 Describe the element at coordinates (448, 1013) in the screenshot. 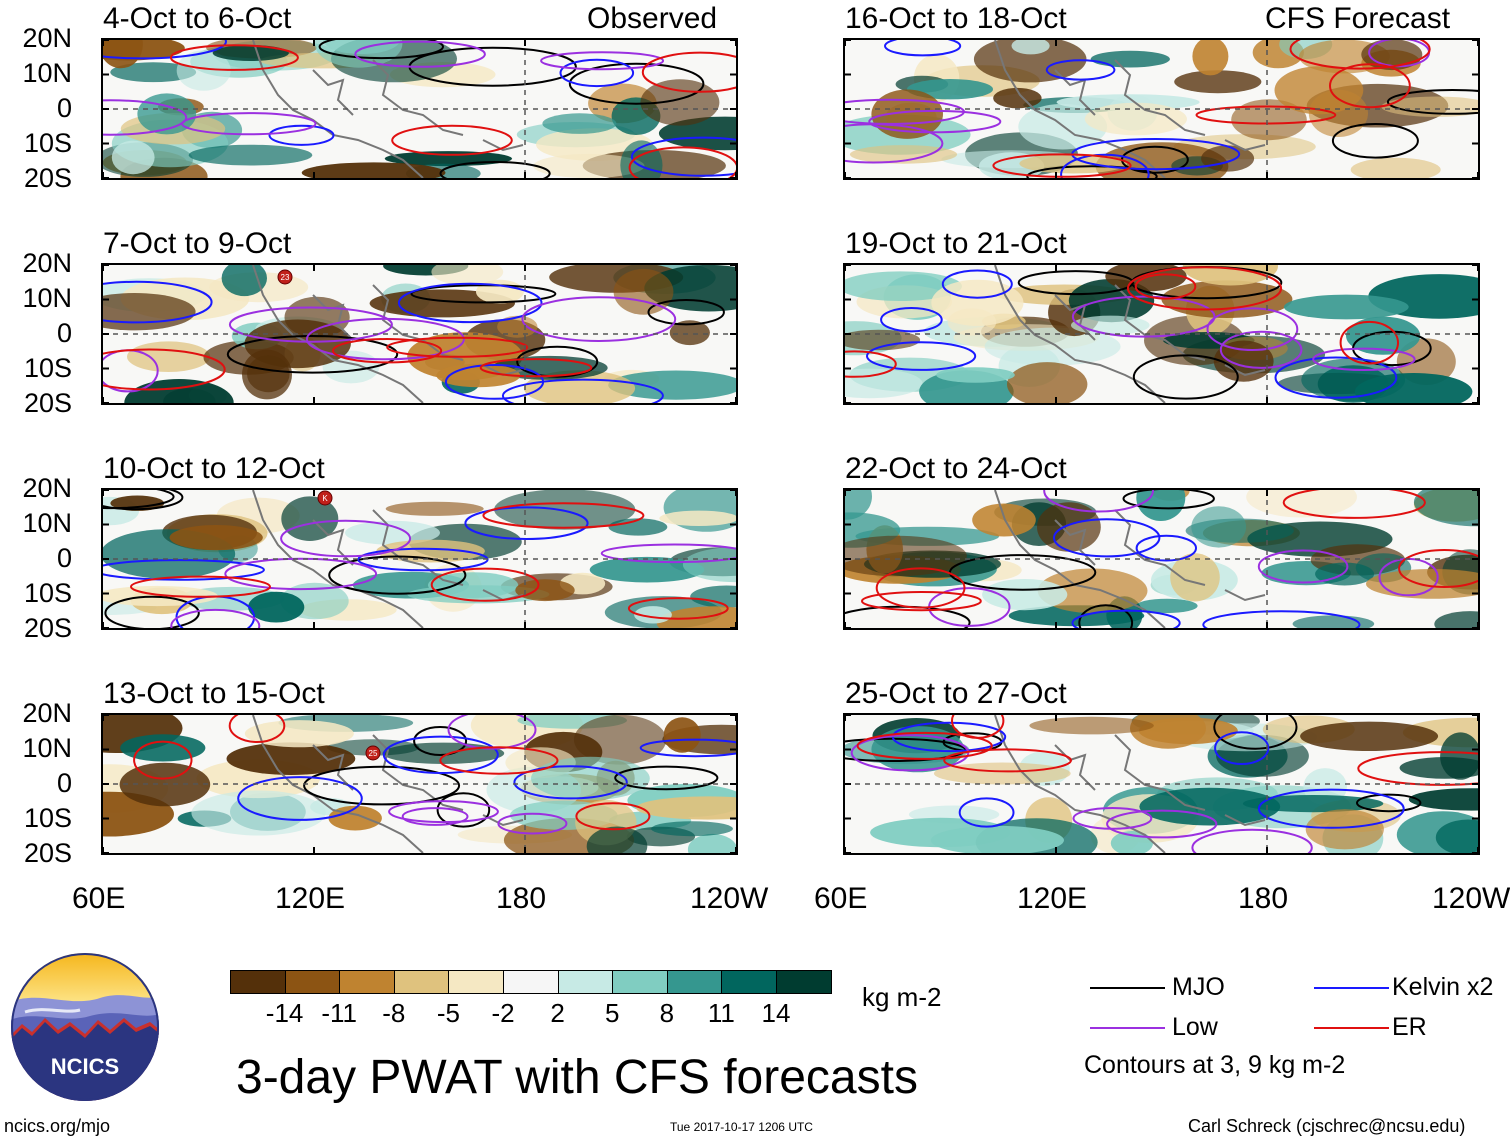

I see `colorbar-tick-3: -5` at that location.